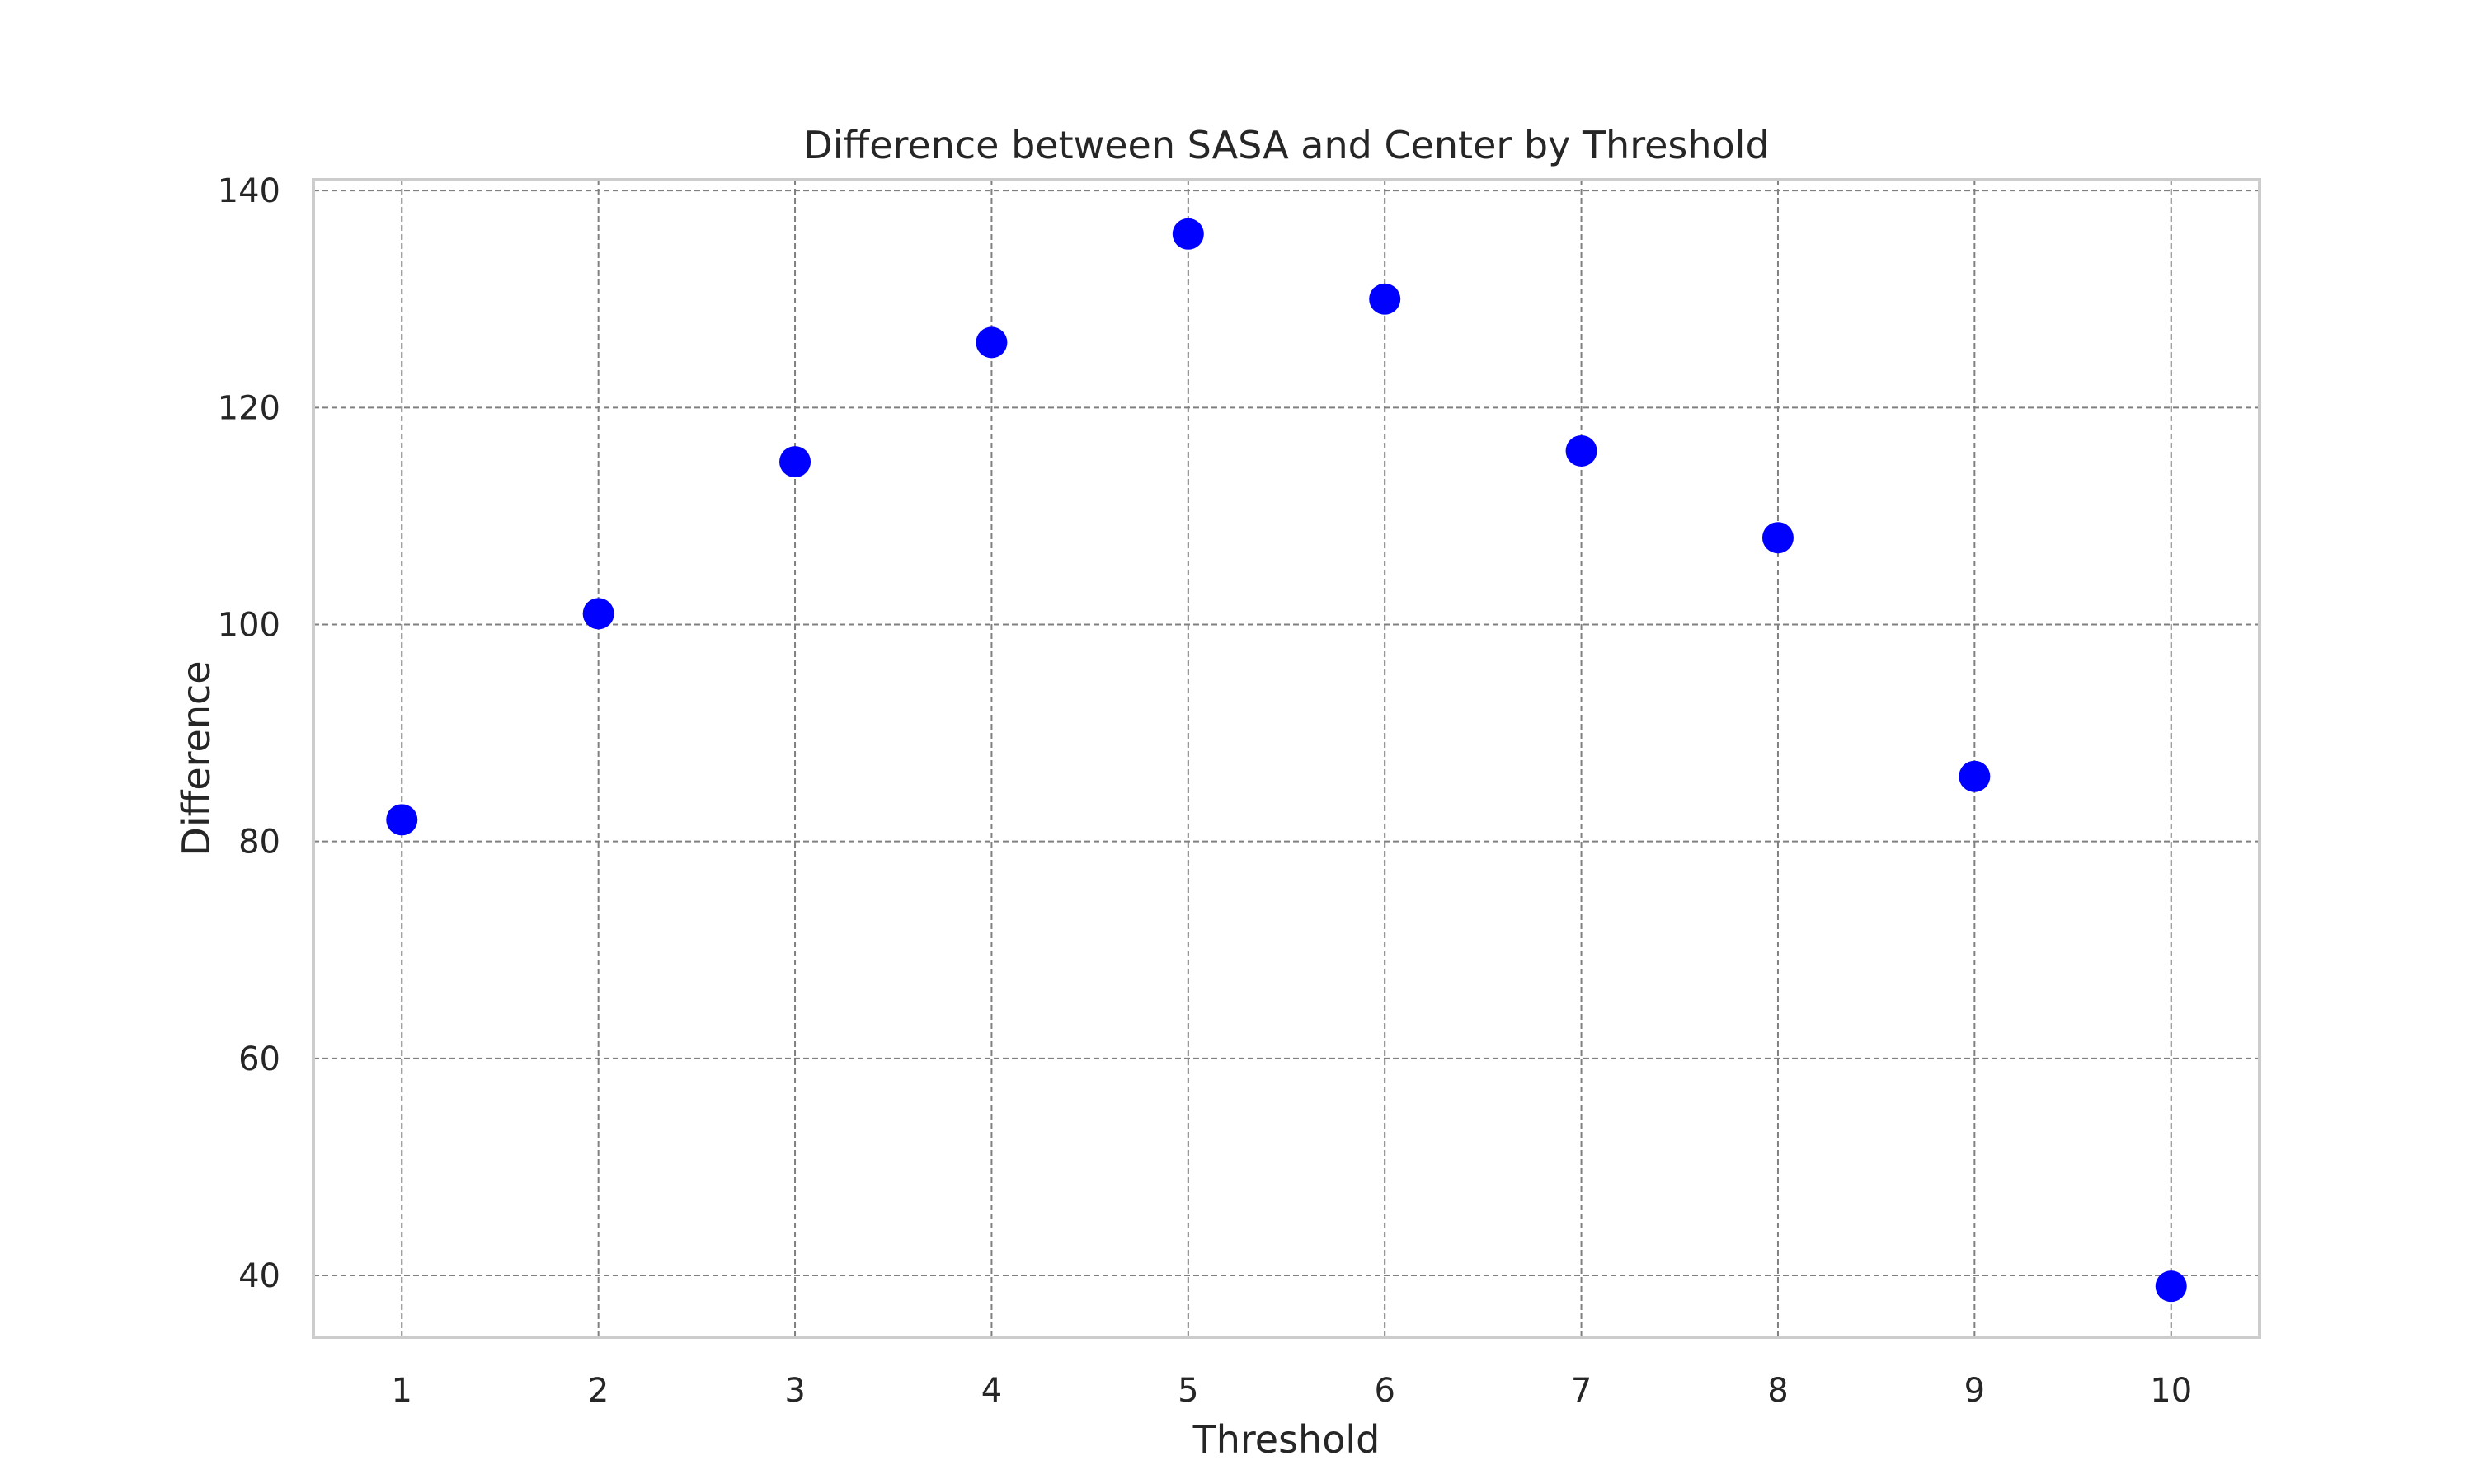 The height and width of the screenshot is (1484, 2474). What do you see at coordinates (1292, 1391) in the screenshot?
I see `x-axis-ticks: 1 2 3 4 5 6 7 8 9 10` at bounding box center [1292, 1391].